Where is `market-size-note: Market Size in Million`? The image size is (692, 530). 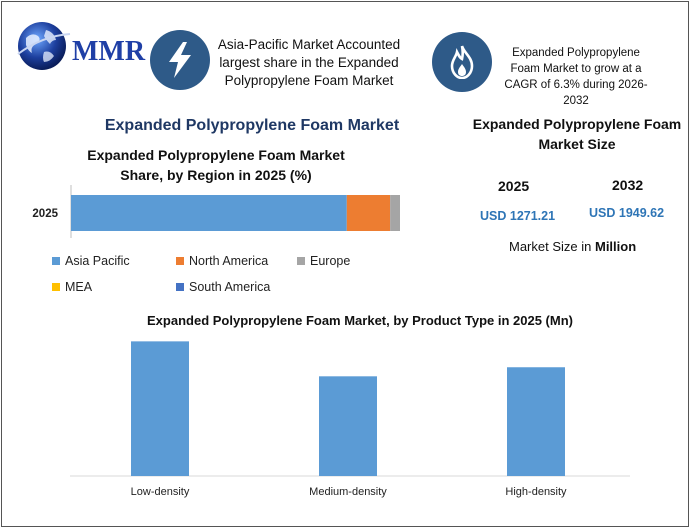 market-size-note: Market Size in Million is located at coordinates (572, 246).